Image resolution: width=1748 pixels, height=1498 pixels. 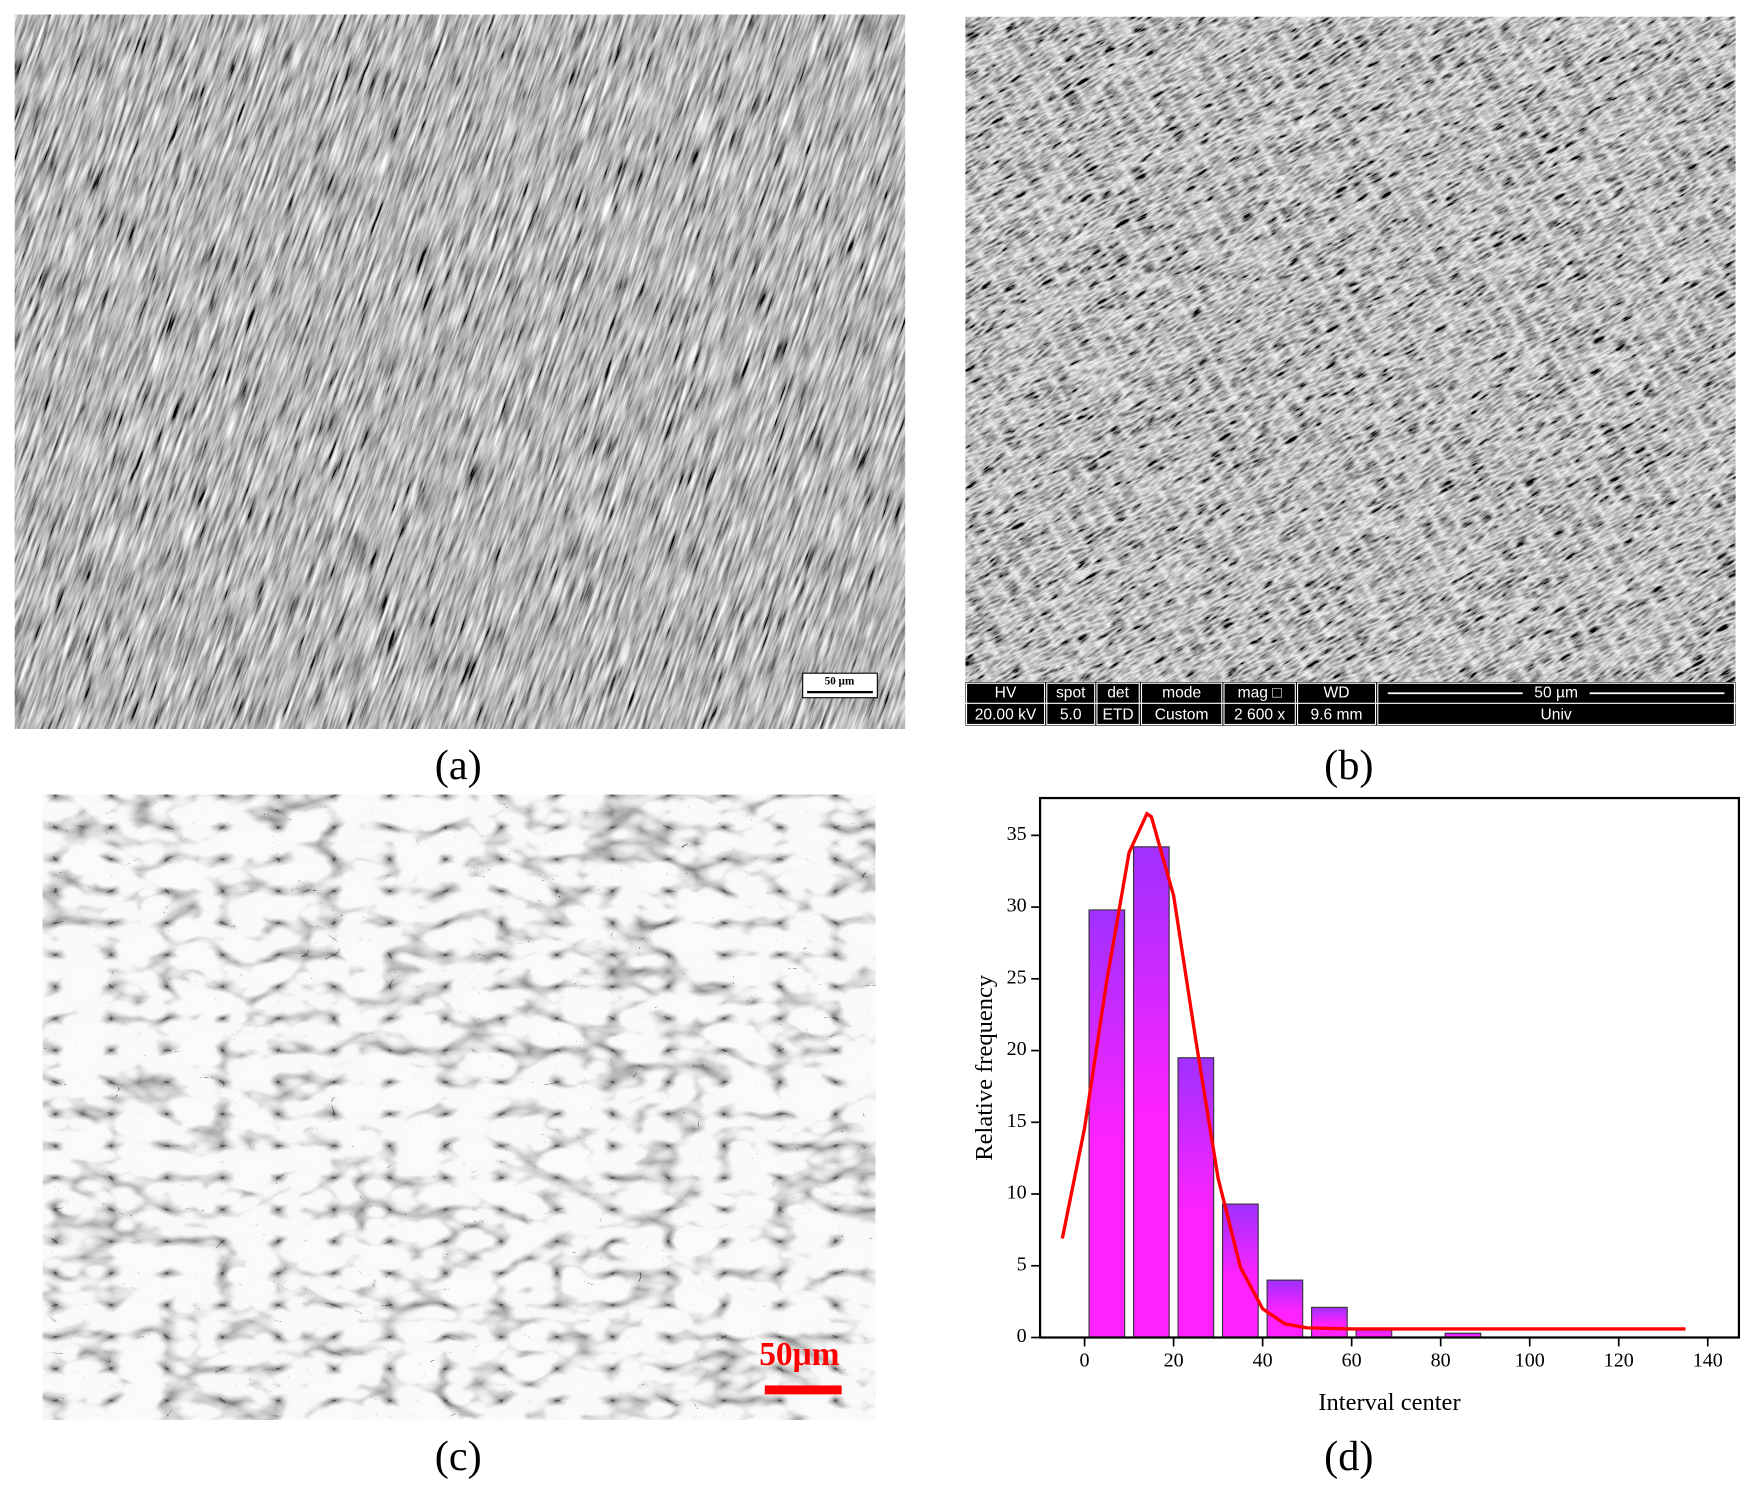 I want to click on y-tick-label: 0, so click(x=1022, y=1336).